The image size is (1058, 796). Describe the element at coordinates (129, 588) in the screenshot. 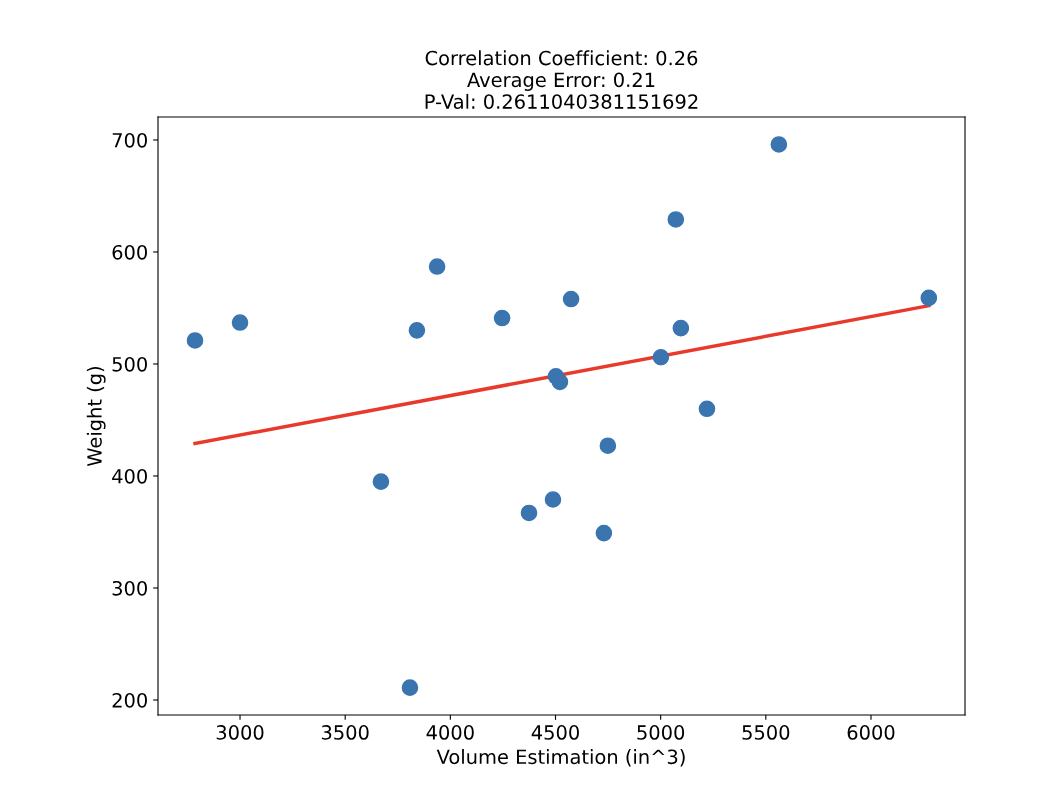

I see `y-tick-label: 300` at that location.